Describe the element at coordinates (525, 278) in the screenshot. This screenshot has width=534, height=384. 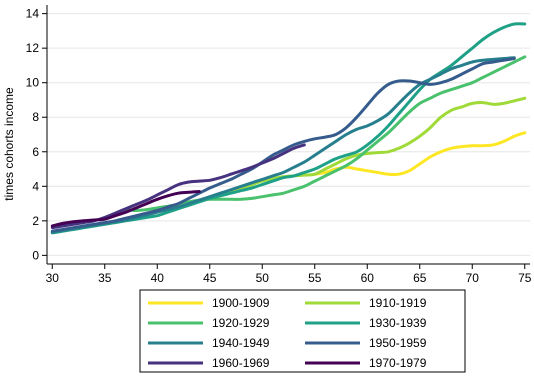
I see `x-tick-label: 75` at that location.